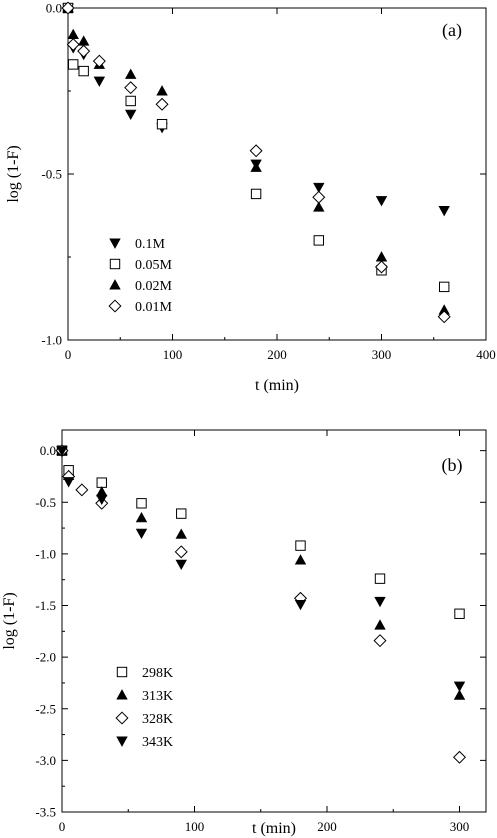 This screenshot has height=838, width=497. What do you see at coordinates (140, 276) in the screenshot?
I see `legend: 0.1M 0.05M 0.02M 0.01M` at bounding box center [140, 276].